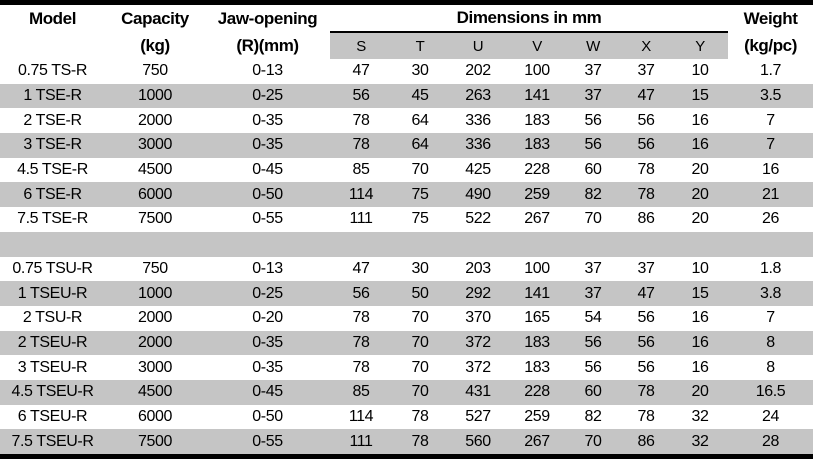 The width and height of the screenshot is (813, 459). I want to click on value-cell: 0-50, so click(267, 416).